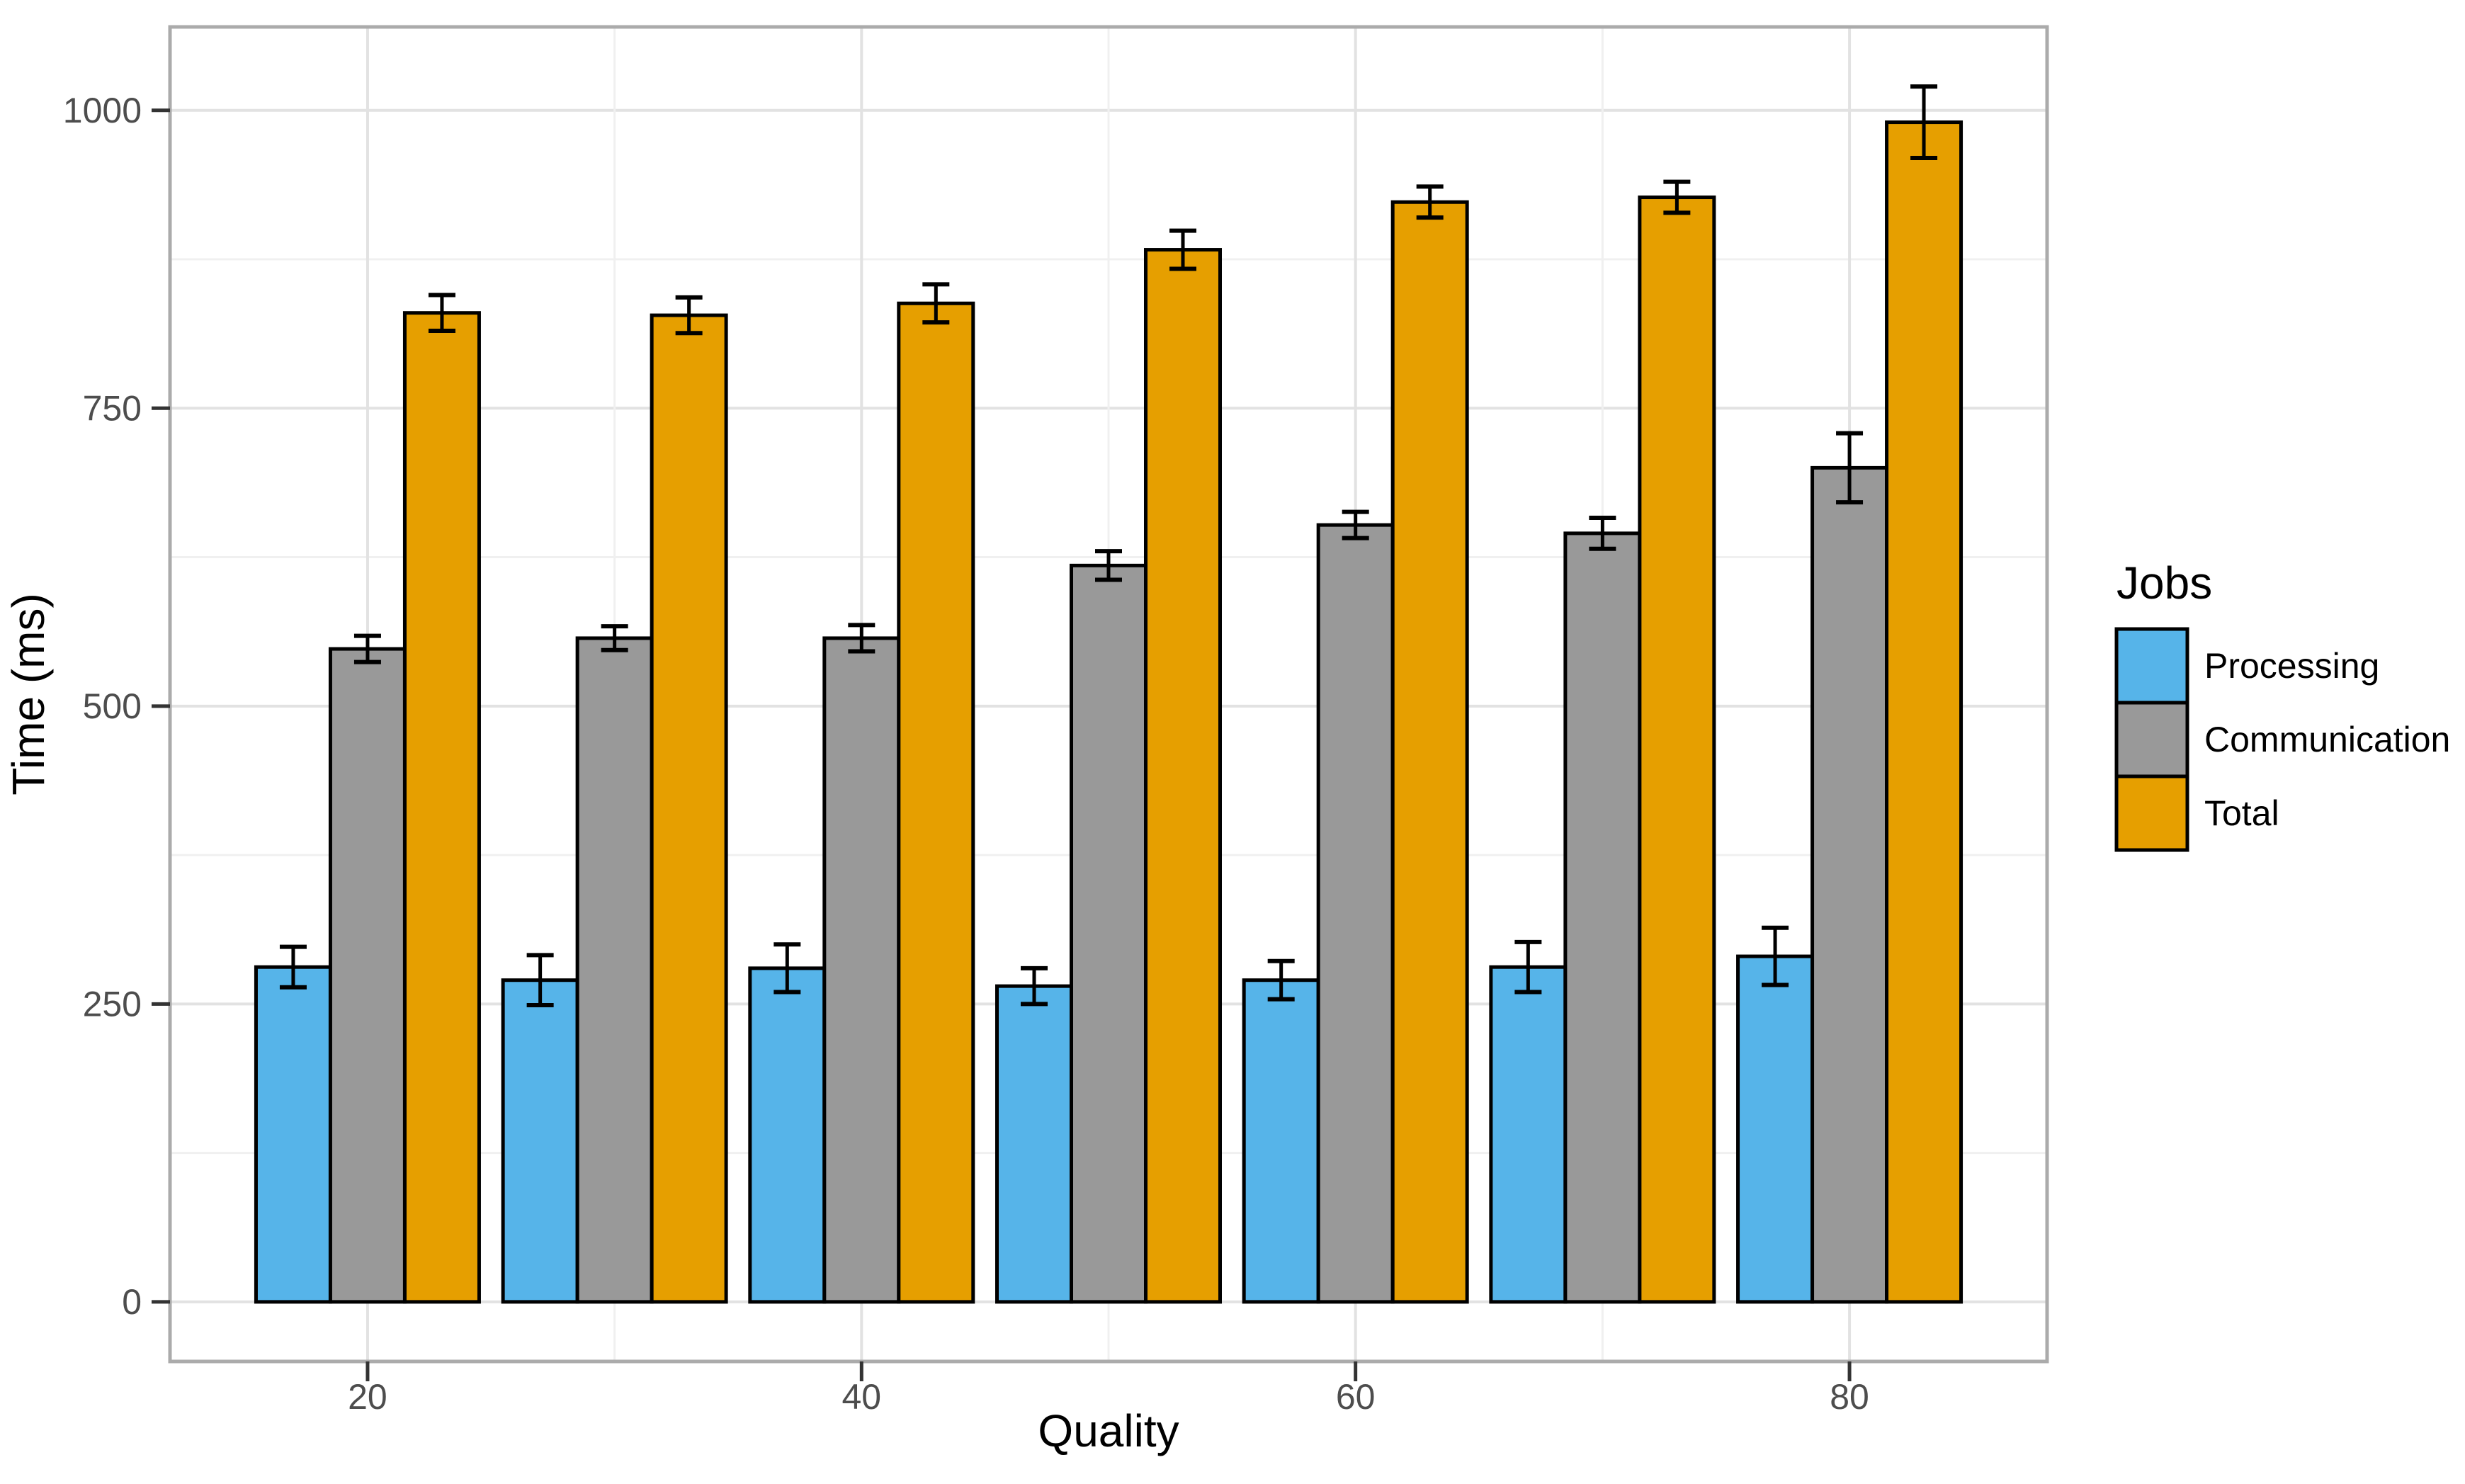  Describe the element at coordinates (1677, 750) in the screenshot. I see `bar-total-q70` at that location.